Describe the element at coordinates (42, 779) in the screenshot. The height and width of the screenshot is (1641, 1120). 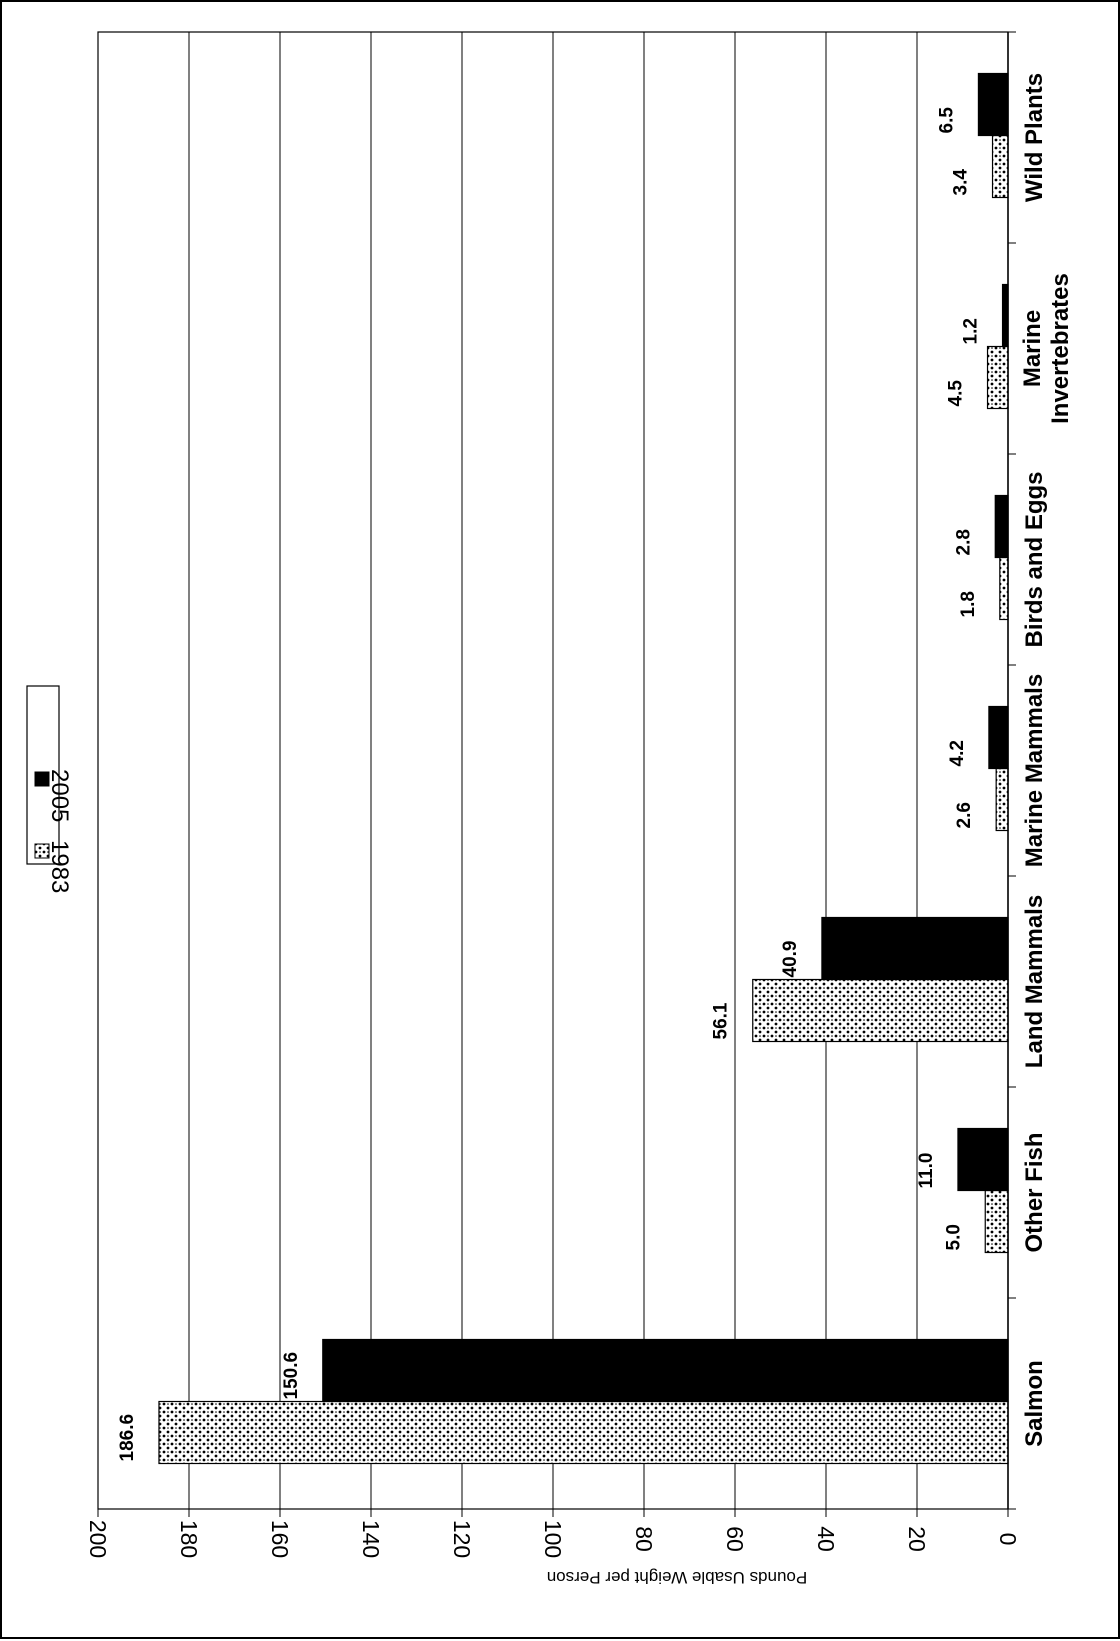
I see `legend-swatch-2005` at that location.